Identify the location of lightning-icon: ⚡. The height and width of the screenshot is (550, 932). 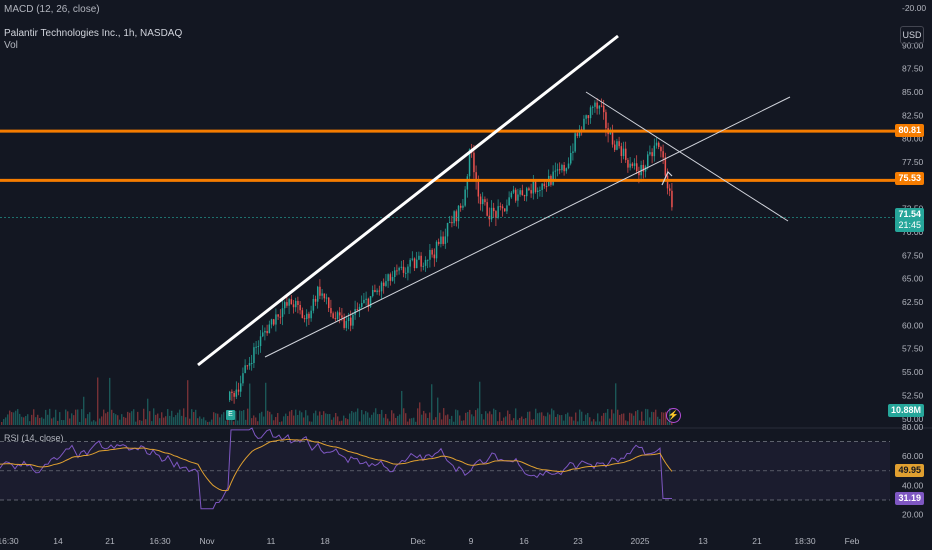
(673, 415).